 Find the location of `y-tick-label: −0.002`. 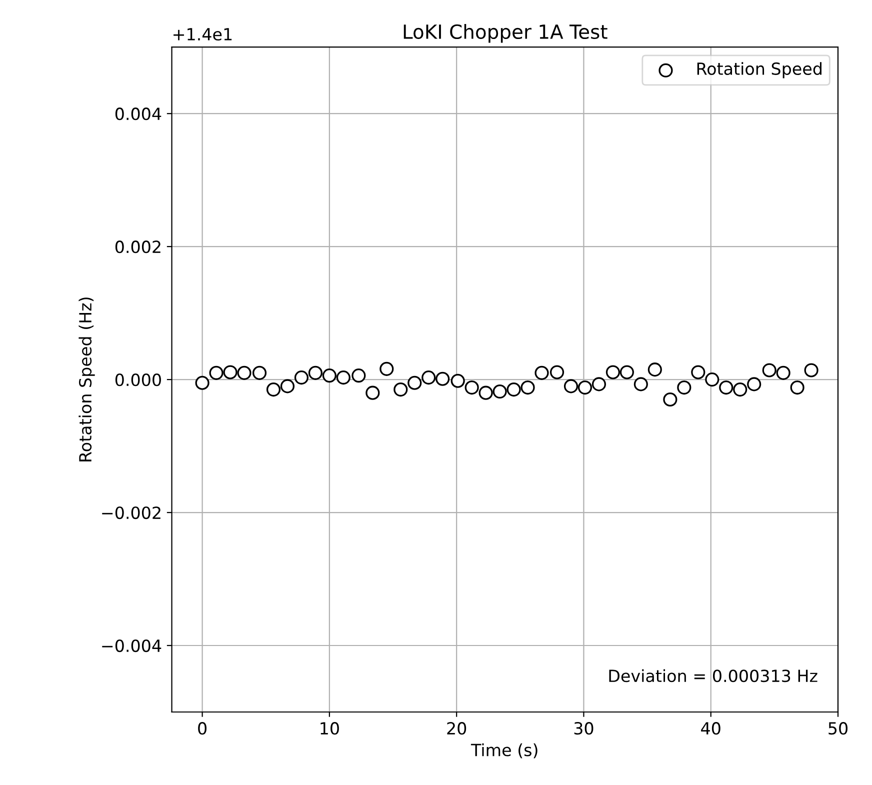

y-tick-label: −0.002 is located at coordinates (131, 513).